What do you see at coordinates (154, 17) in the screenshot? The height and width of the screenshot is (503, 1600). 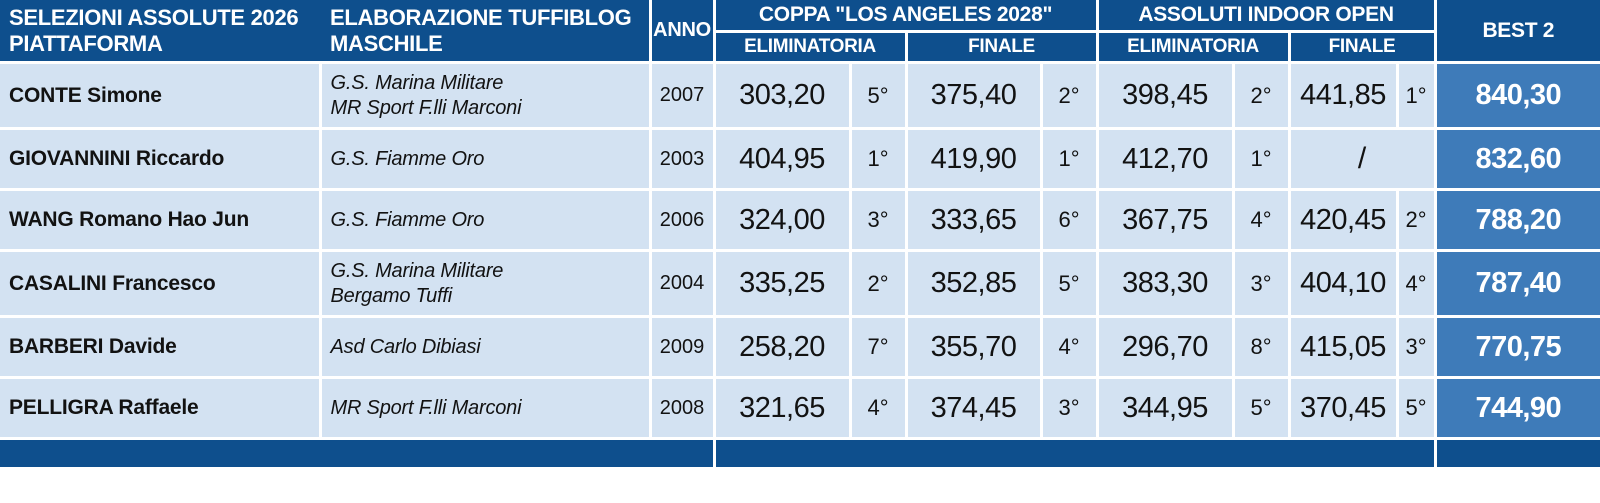 I see `selection-title: SELEZIONI ASSOLUTE 2026` at bounding box center [154, 17].